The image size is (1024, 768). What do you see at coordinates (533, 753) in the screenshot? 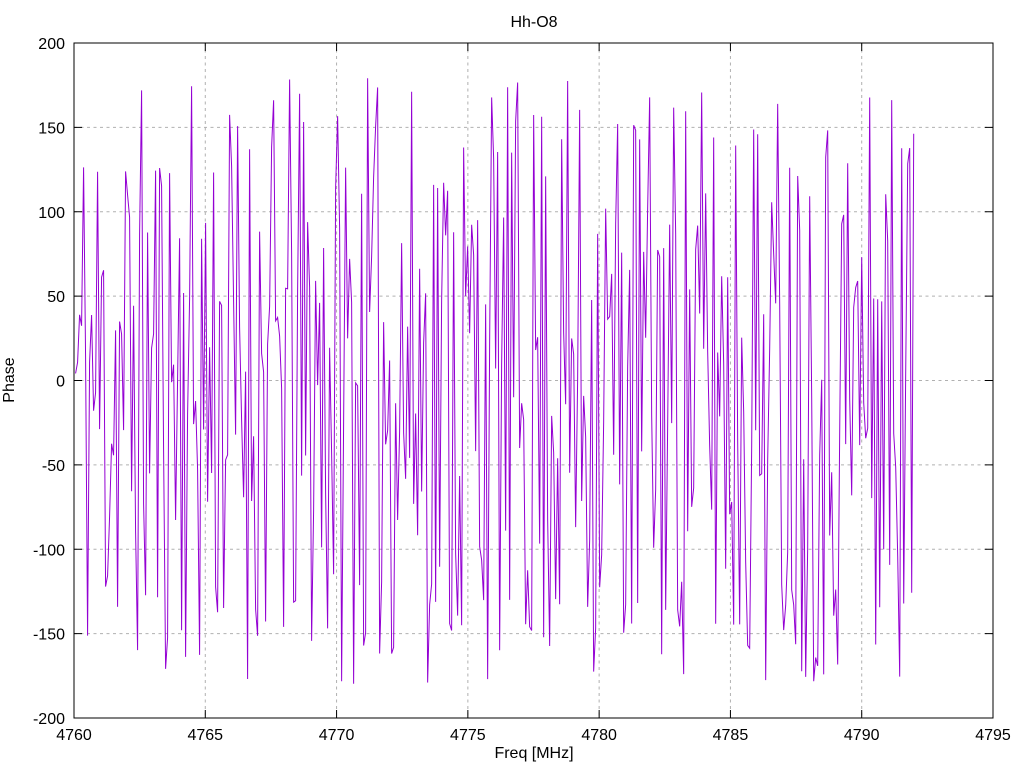
I see `x-axis-title: Freq [MHz]` at bounding box center [533, 753].